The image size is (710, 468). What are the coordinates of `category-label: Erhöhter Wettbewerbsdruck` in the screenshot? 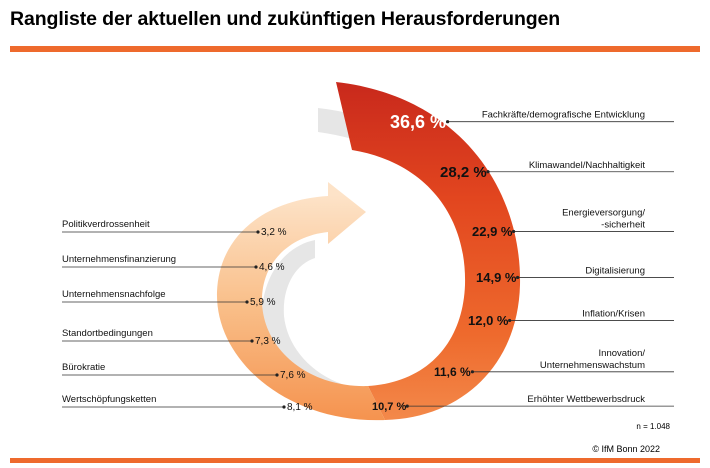 It's located at (586, 399).